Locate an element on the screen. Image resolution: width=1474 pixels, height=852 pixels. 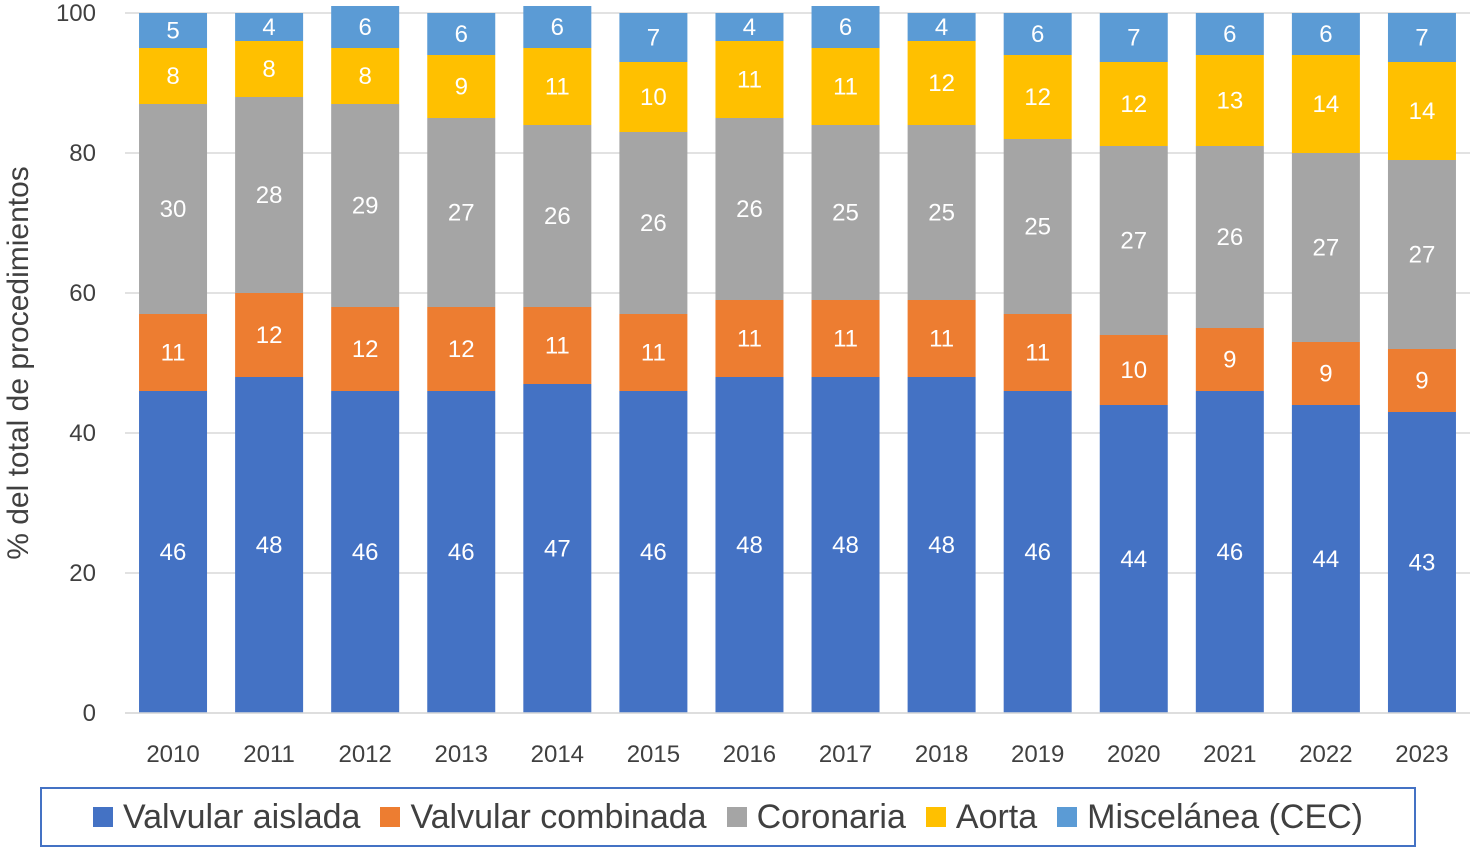
legend-item: Coronaria is located at coordinates (816, 817).